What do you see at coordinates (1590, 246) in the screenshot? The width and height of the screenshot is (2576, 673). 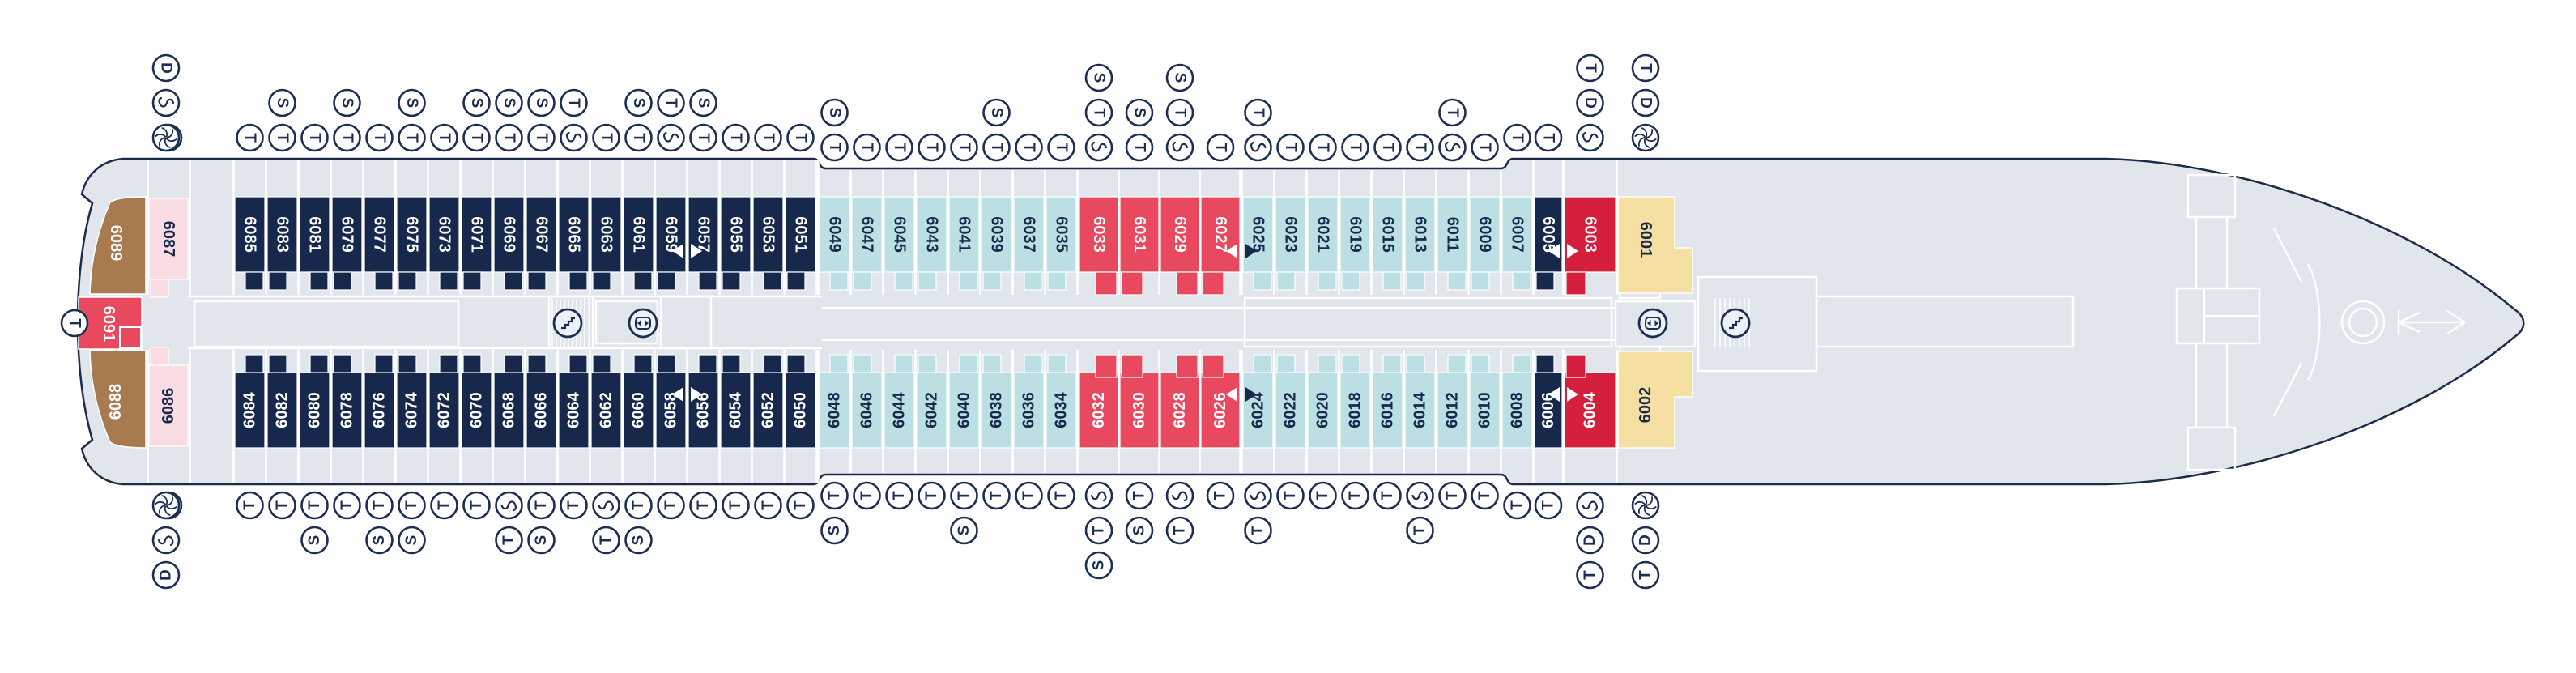 I see `cabin-6003: 6003` at bounding box center [1590, 246].